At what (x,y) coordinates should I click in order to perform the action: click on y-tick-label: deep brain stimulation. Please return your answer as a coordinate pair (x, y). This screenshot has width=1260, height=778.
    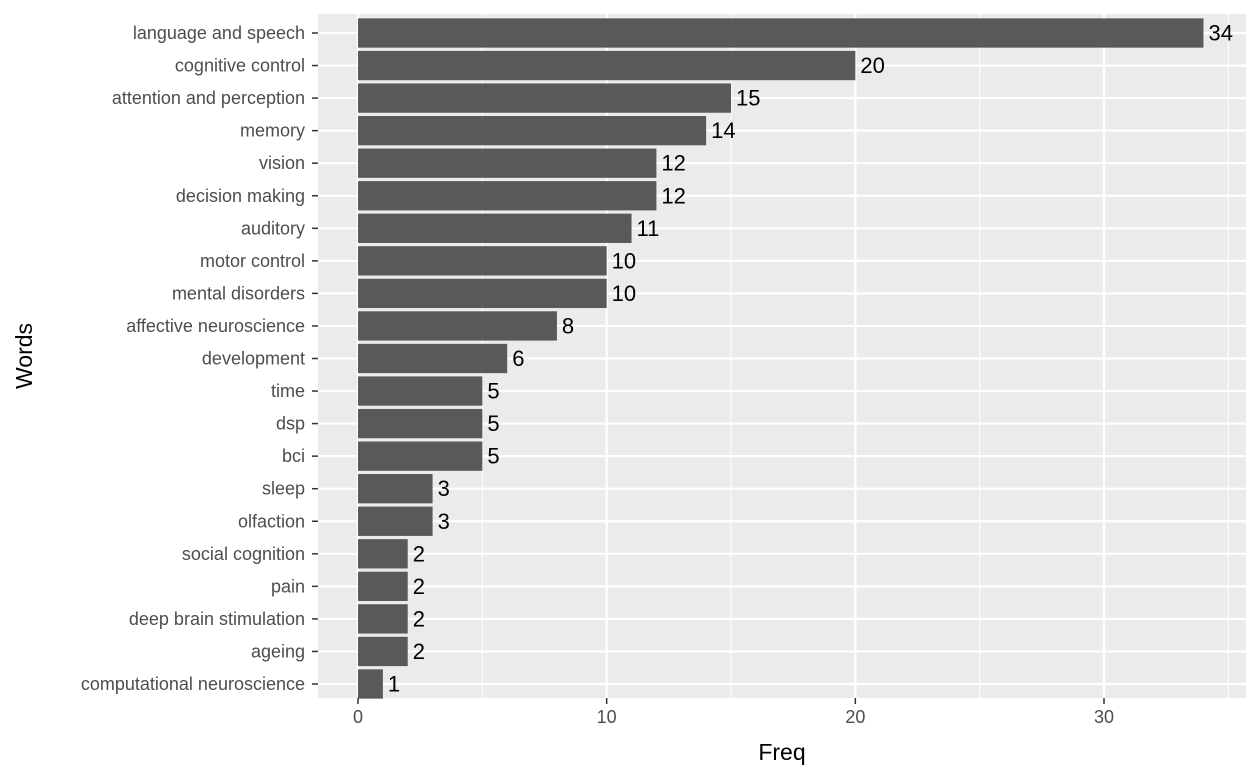
    Looking at the image, I should click on (217, 619).